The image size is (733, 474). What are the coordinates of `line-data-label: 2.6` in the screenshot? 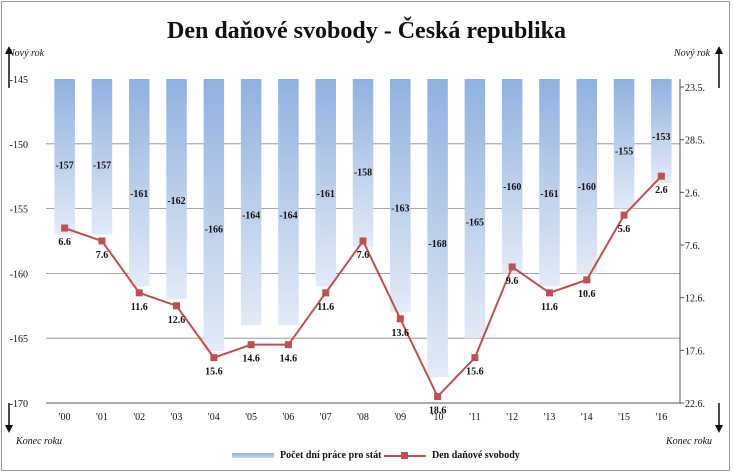 It's located at (661, 190).